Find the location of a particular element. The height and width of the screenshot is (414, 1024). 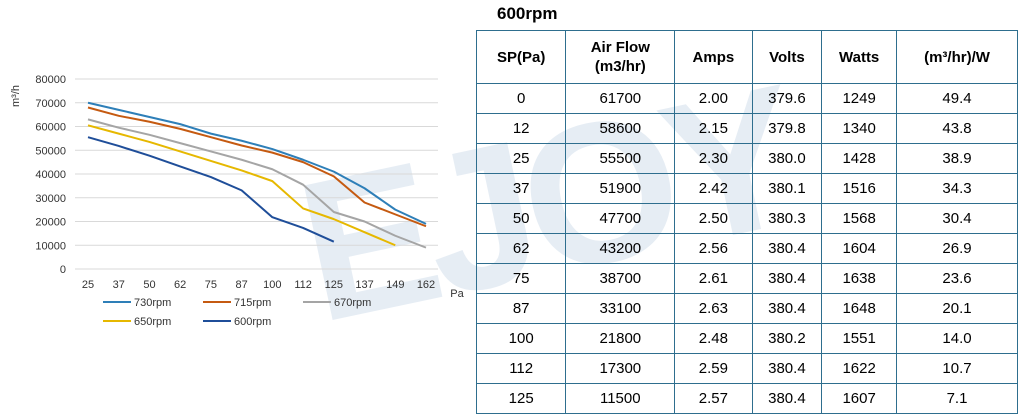

table-cell: 1607 is located at coordinates (859, 398).